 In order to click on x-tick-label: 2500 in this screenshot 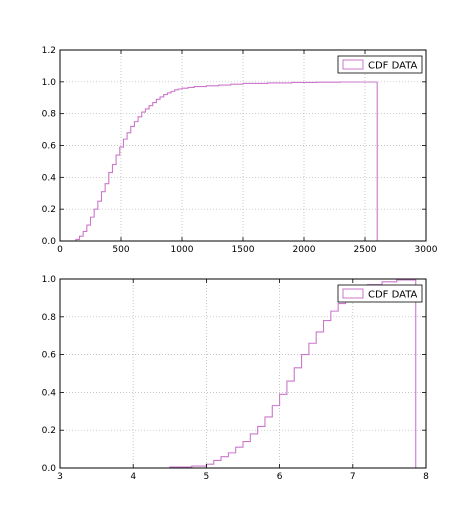, I will do `click(365, 250)`.